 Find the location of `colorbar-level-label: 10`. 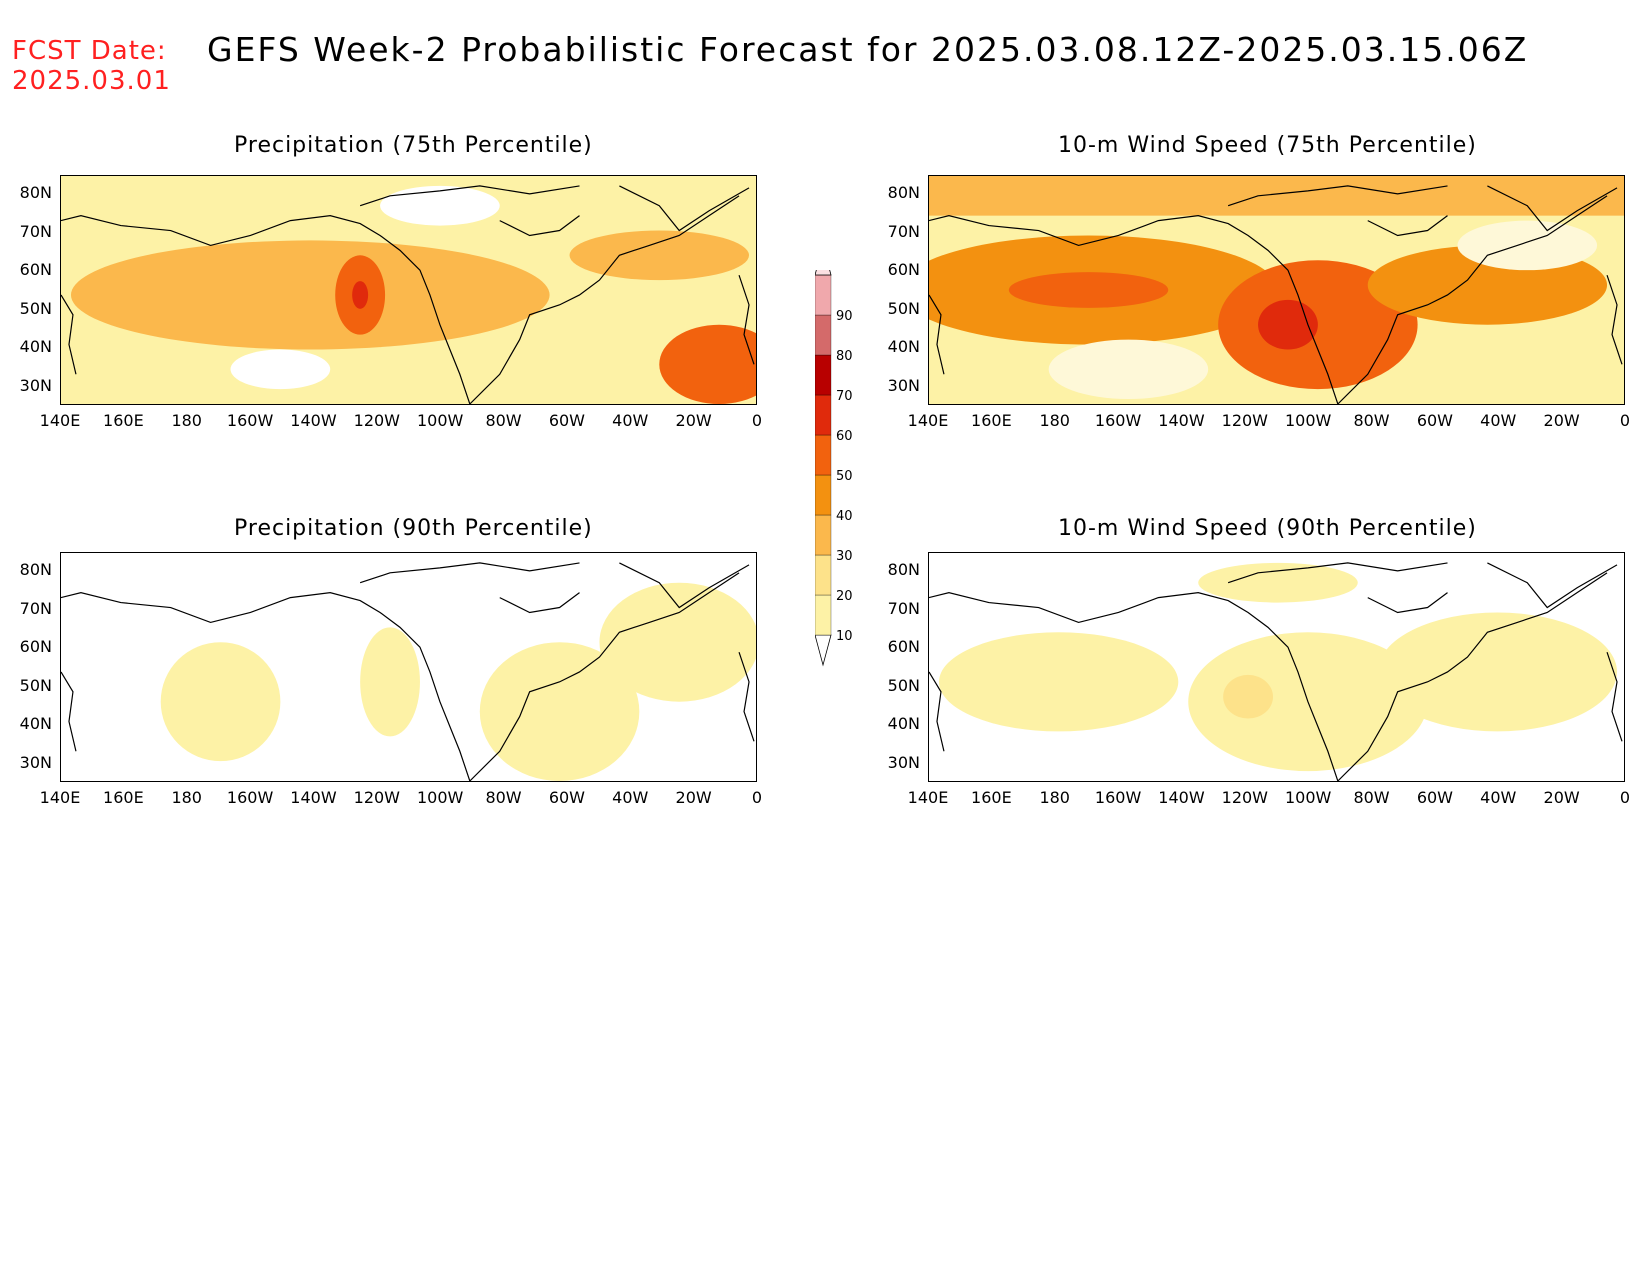

colorbar-level-label: 10 is located at coordinates (844, 636).